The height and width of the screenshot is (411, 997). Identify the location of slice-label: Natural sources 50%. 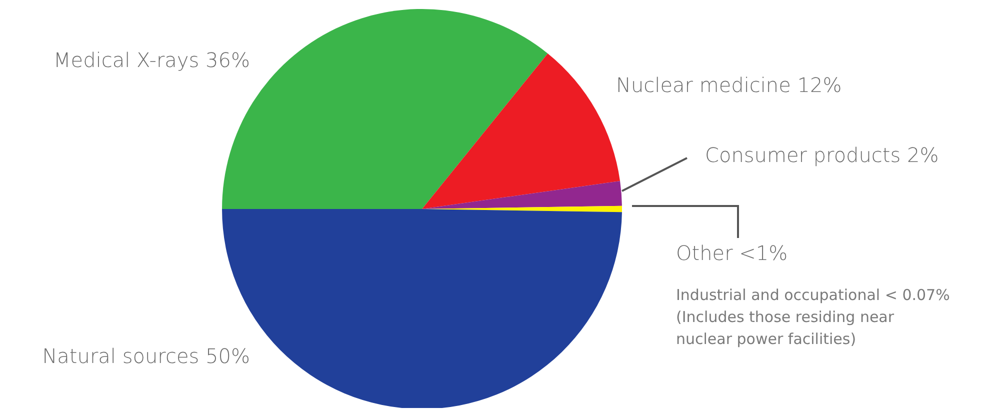
(146, 356).